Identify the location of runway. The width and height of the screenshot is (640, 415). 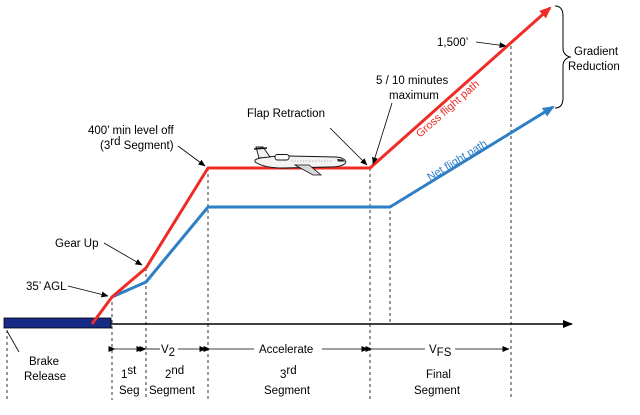
(57, 323).